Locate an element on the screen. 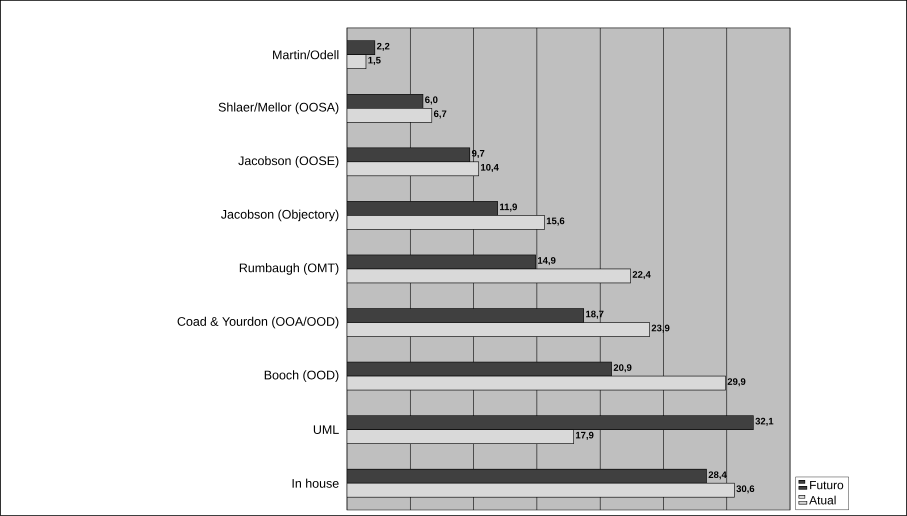 The width and height of the screenshot is (907, 516). data-label: 15,6 is located at coordinates (555, 222).